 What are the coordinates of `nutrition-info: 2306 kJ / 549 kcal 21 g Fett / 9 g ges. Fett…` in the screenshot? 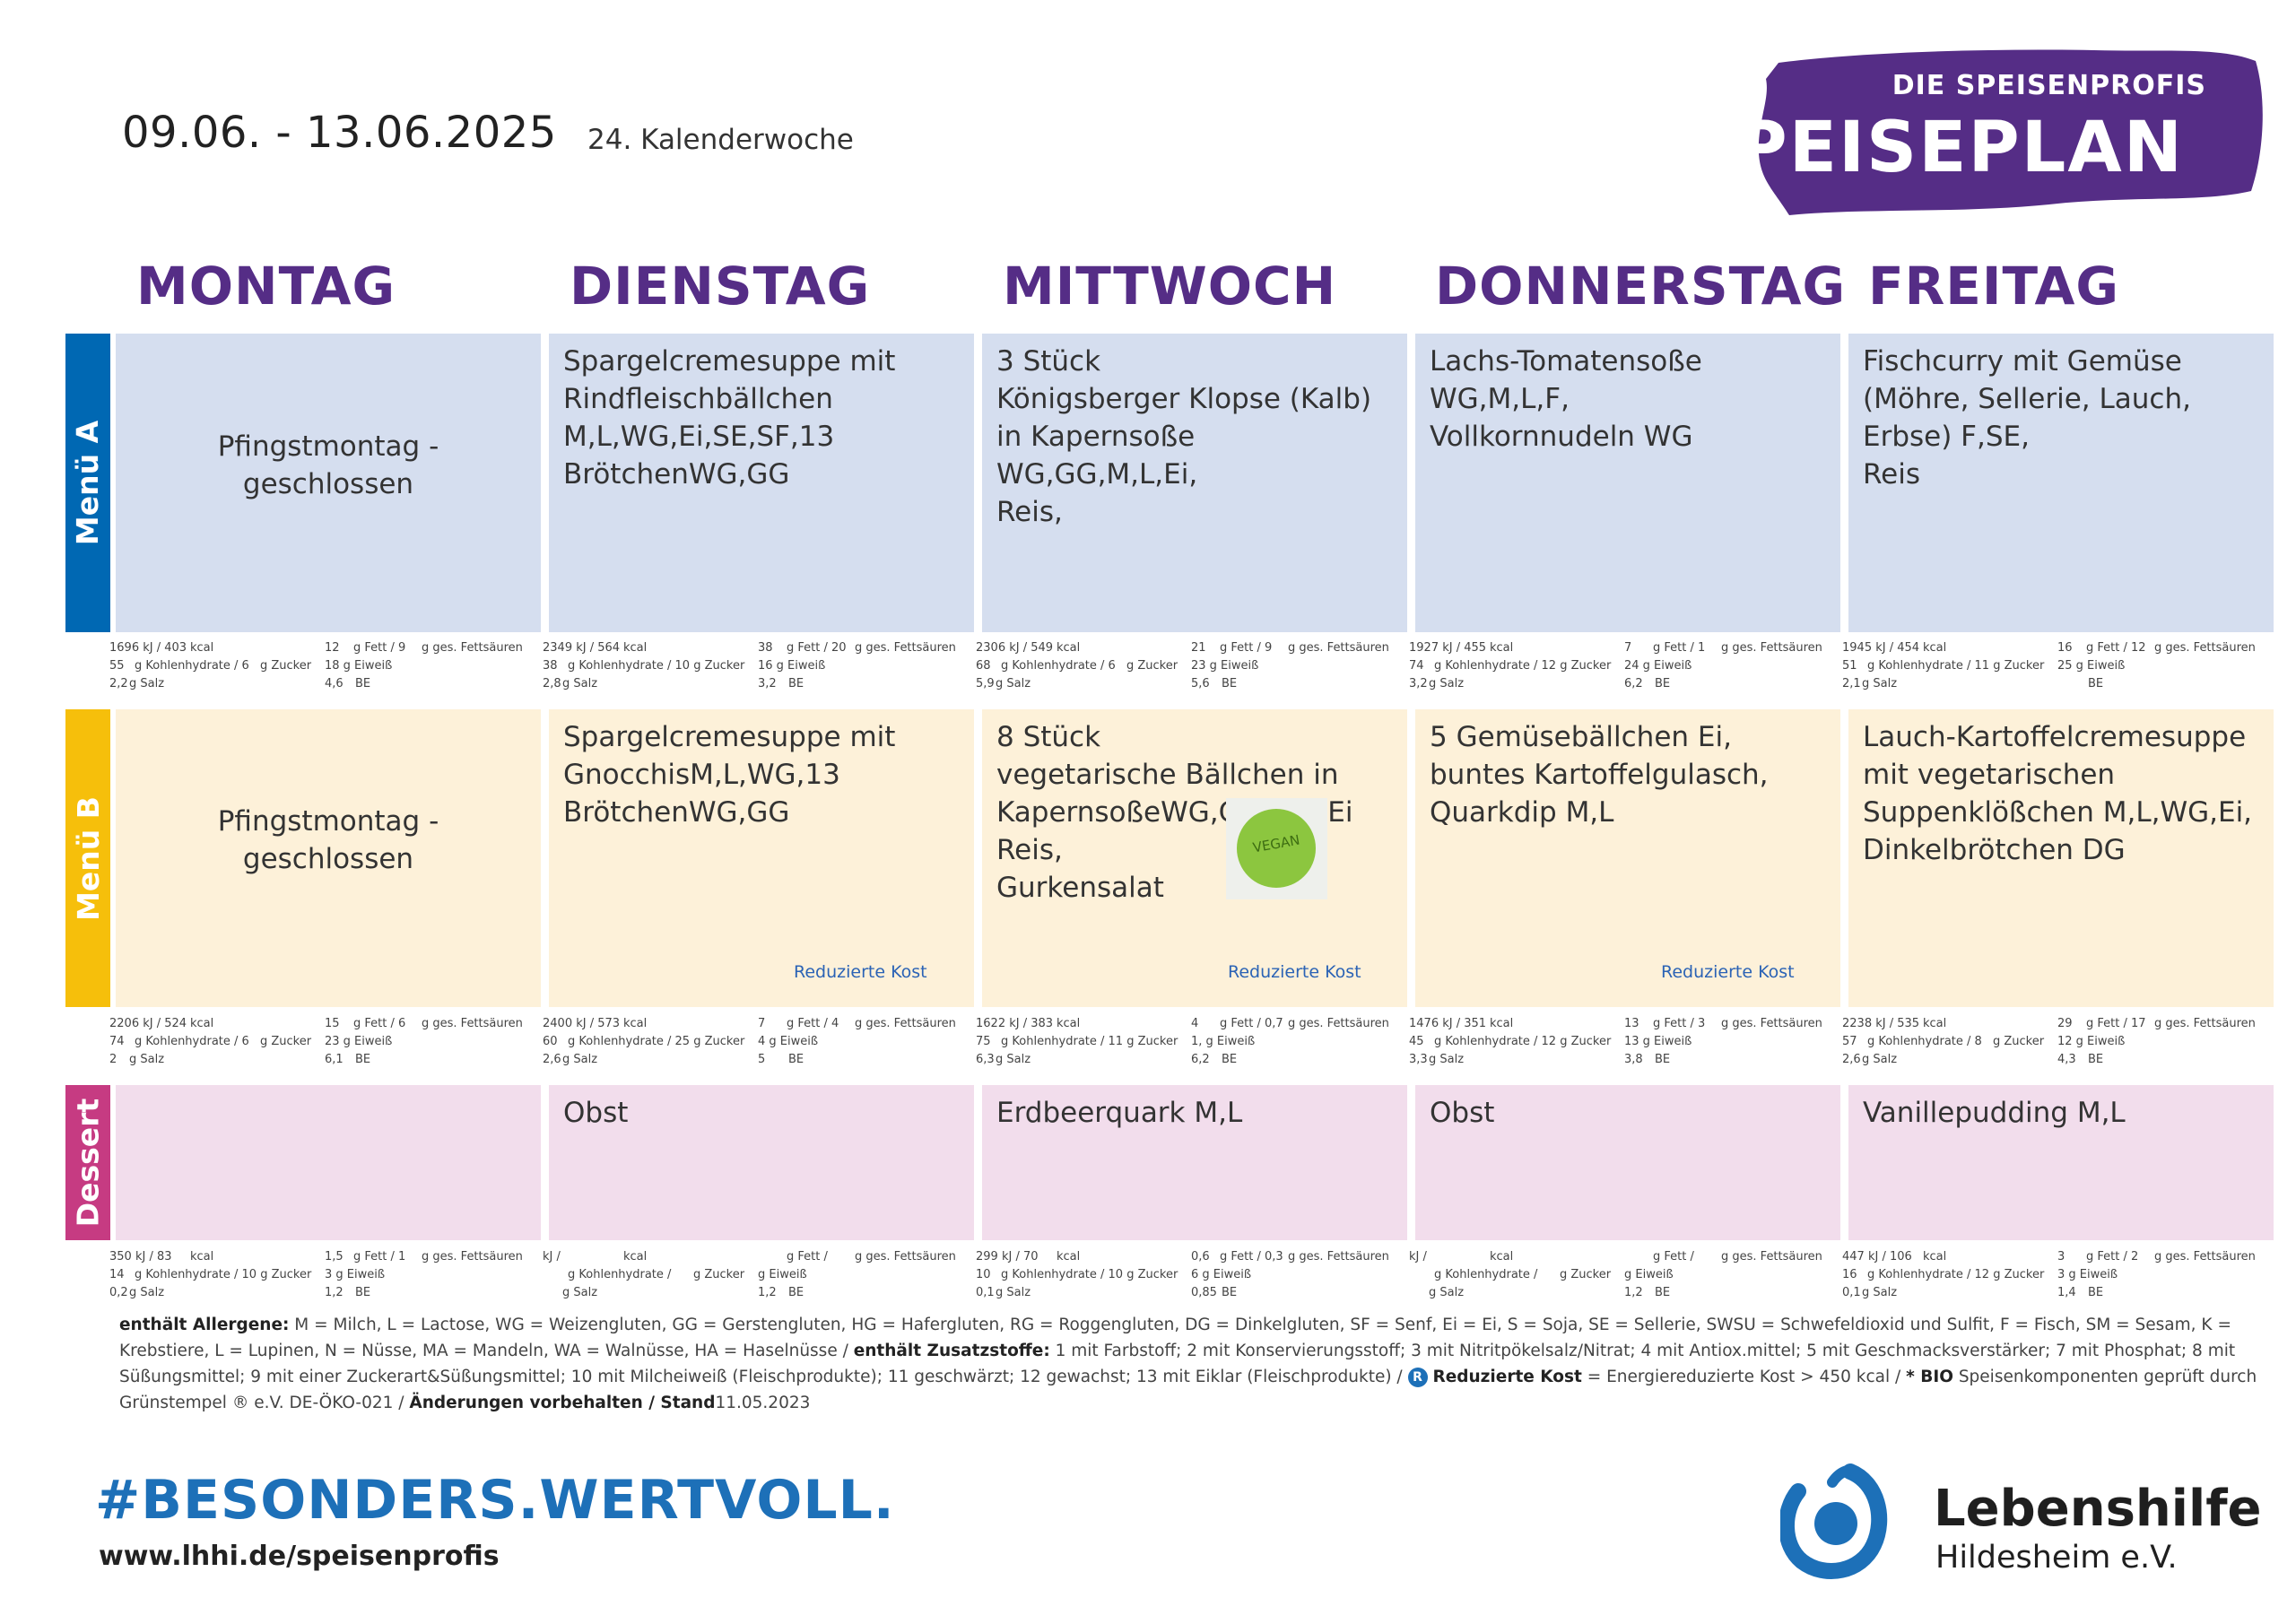 It's located at (1191, 674).